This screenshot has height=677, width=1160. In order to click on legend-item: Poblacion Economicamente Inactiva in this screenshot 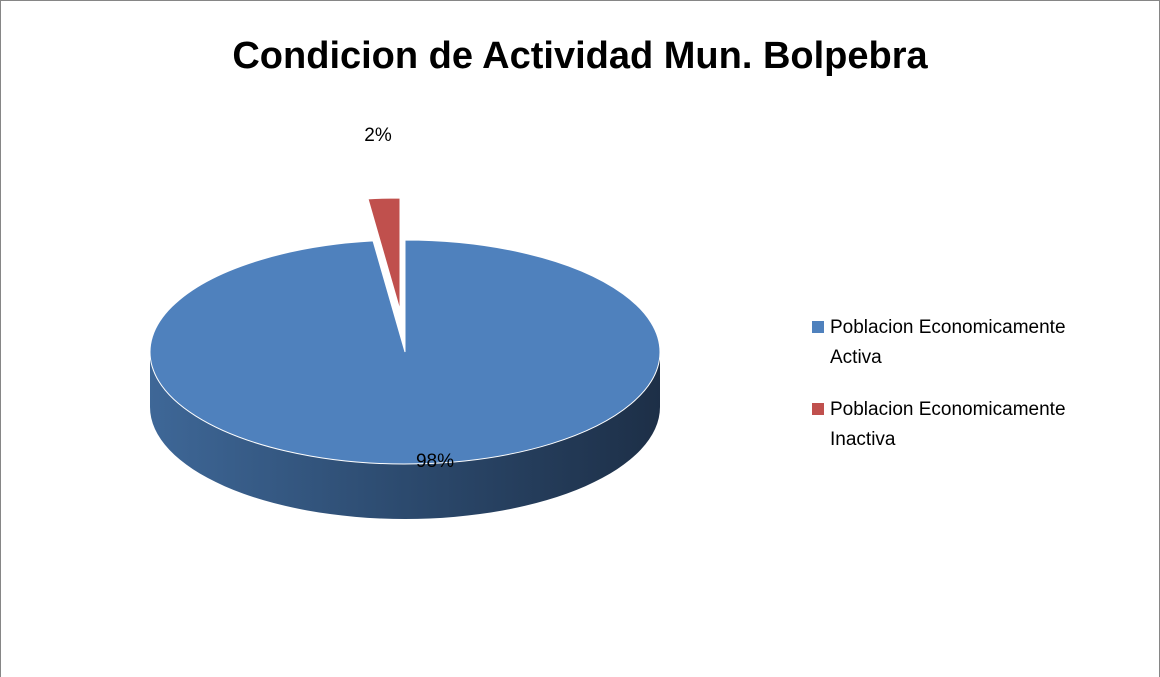, I will do `click(966, 425)`.